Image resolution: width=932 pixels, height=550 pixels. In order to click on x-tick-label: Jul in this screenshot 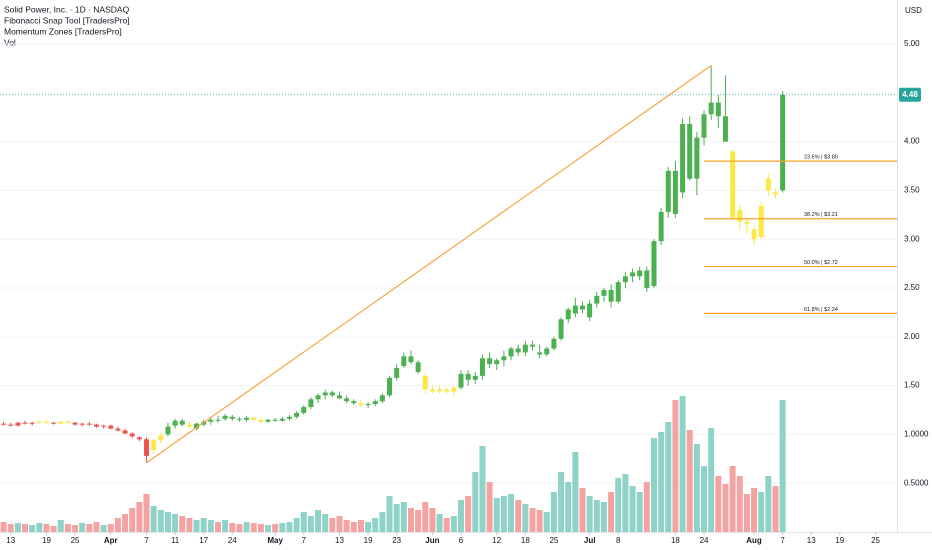, I will do `click(590, 540)`.